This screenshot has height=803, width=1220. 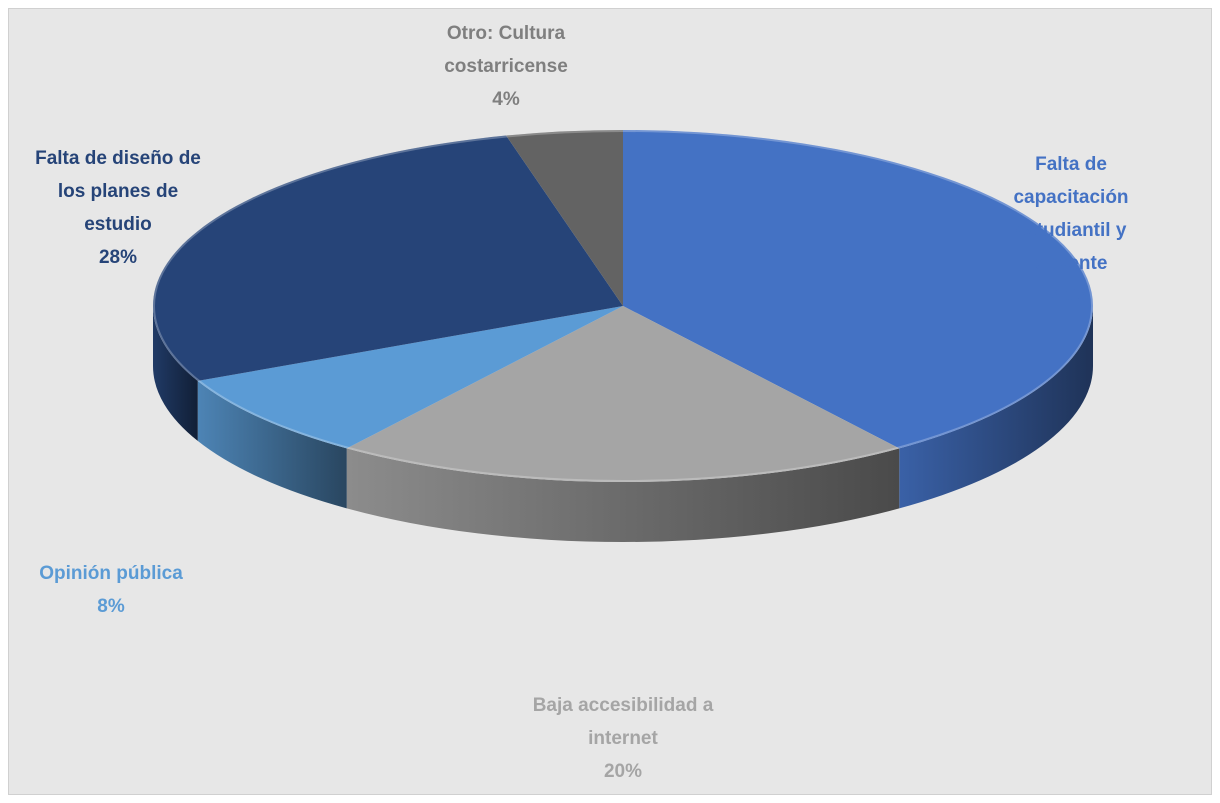 What do you see at coordinates (111, 590) in the screenshot?
I see `data-label-opinion: Opinión pública 8%` at bounding box center [111, 590].